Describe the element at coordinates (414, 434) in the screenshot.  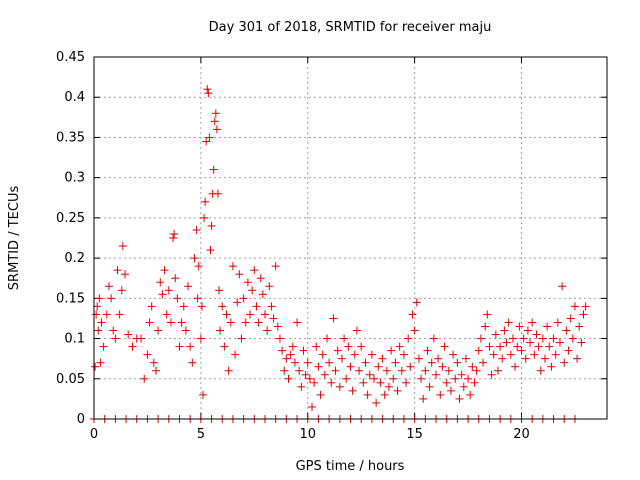
I see `x-tick-label: 15` at that location.